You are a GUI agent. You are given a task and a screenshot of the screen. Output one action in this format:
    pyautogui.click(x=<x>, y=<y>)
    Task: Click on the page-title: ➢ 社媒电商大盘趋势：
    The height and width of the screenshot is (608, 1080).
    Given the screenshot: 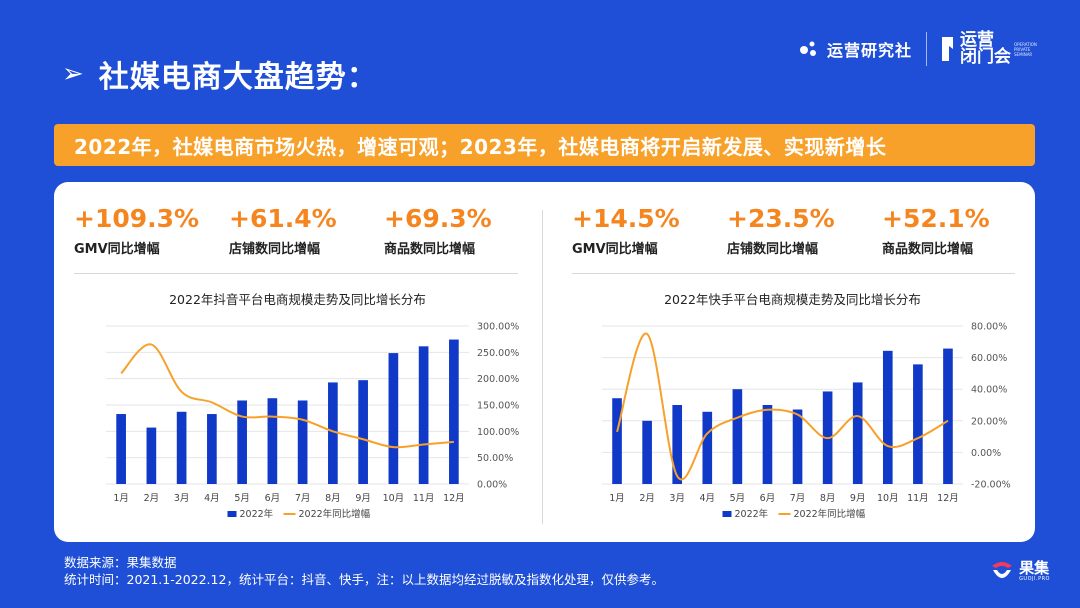 What is the action you would take?
    pyautogui.click(x=220, y=74)
    